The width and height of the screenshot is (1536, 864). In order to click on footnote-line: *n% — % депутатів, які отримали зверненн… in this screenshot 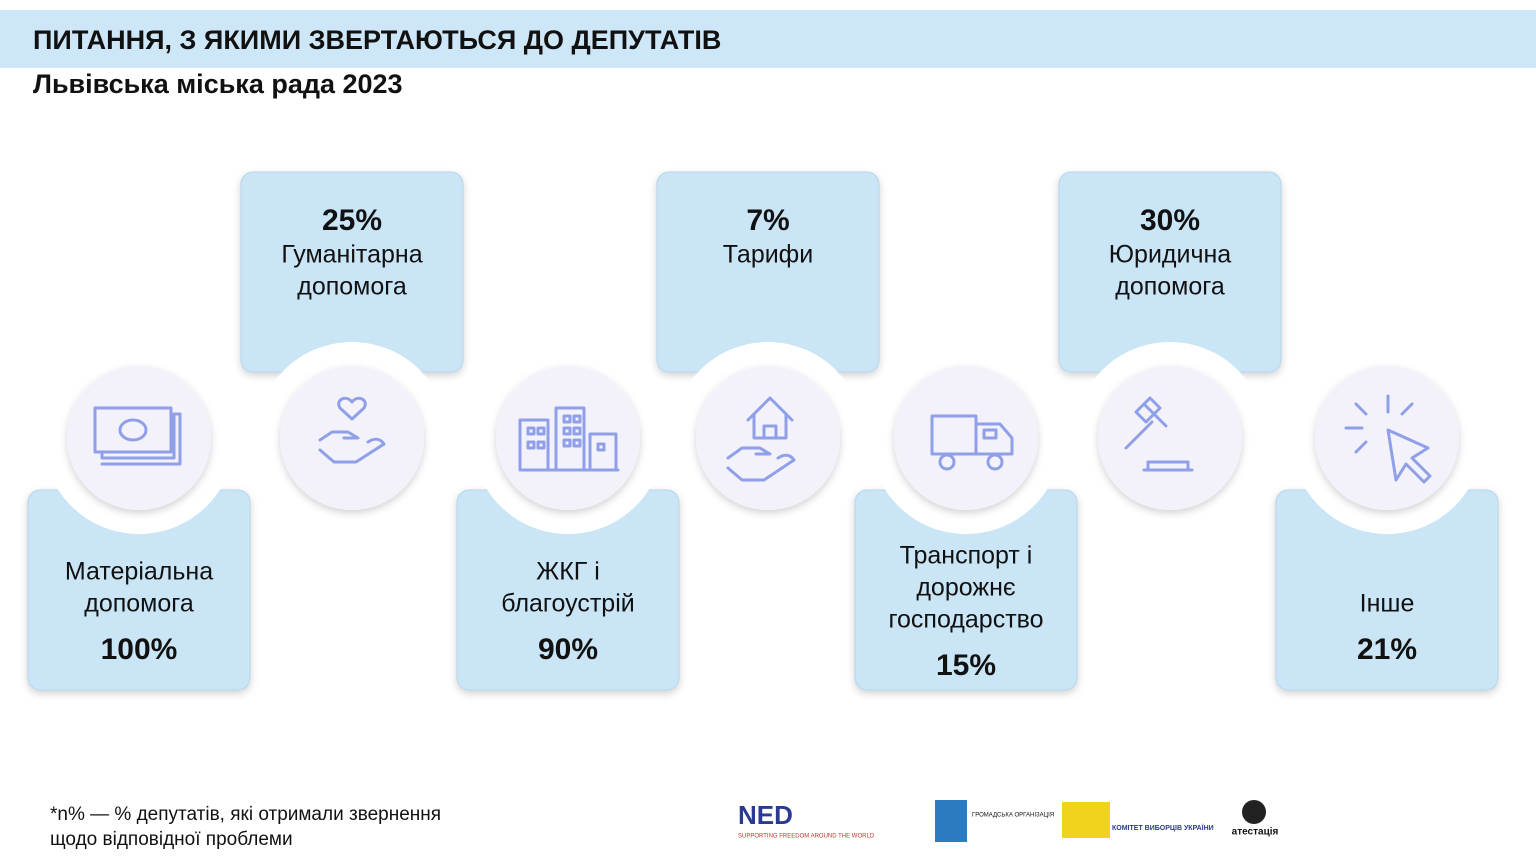, I will do `click(245, 814)`.